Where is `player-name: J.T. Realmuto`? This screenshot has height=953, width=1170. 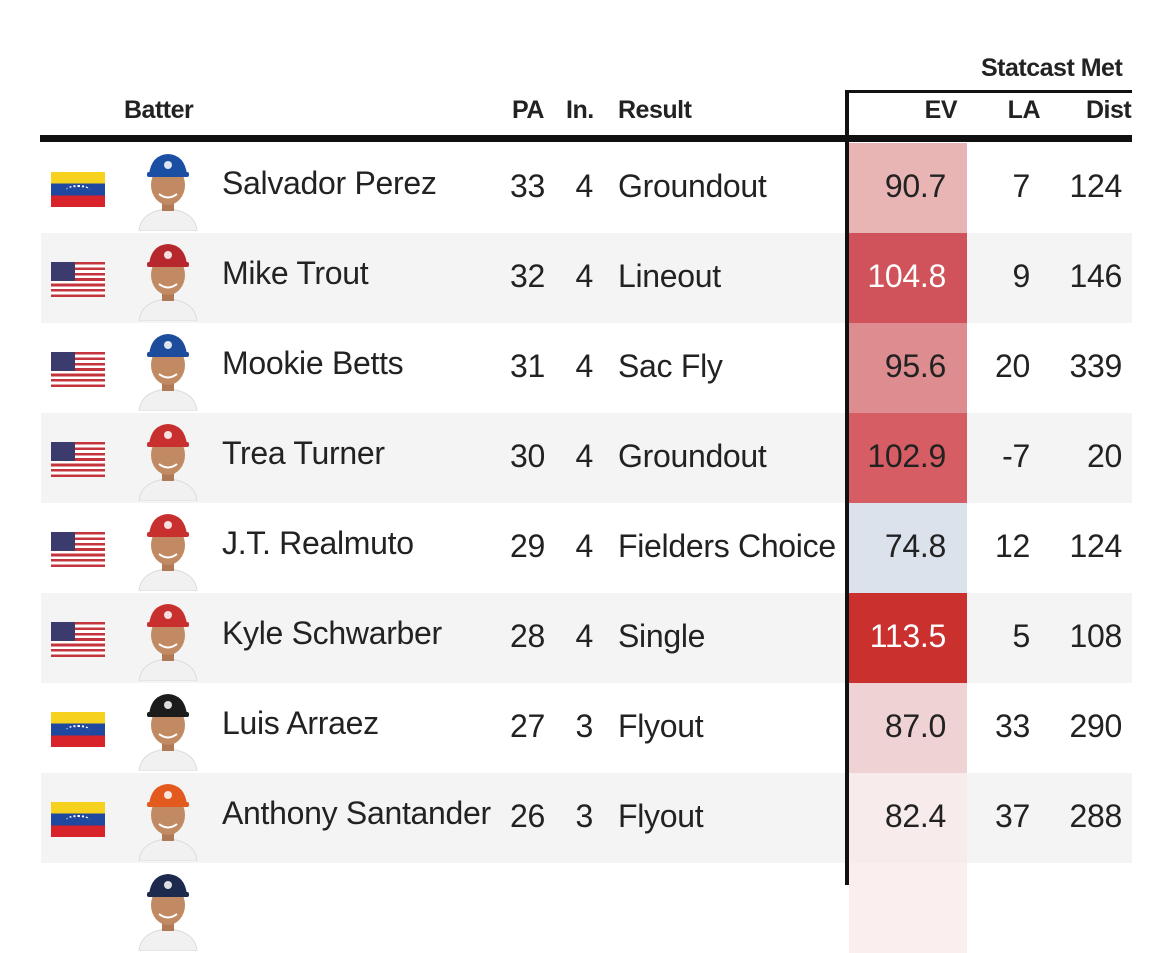 player-name: J.T. Realmuto is located at coordinates (318, 543).